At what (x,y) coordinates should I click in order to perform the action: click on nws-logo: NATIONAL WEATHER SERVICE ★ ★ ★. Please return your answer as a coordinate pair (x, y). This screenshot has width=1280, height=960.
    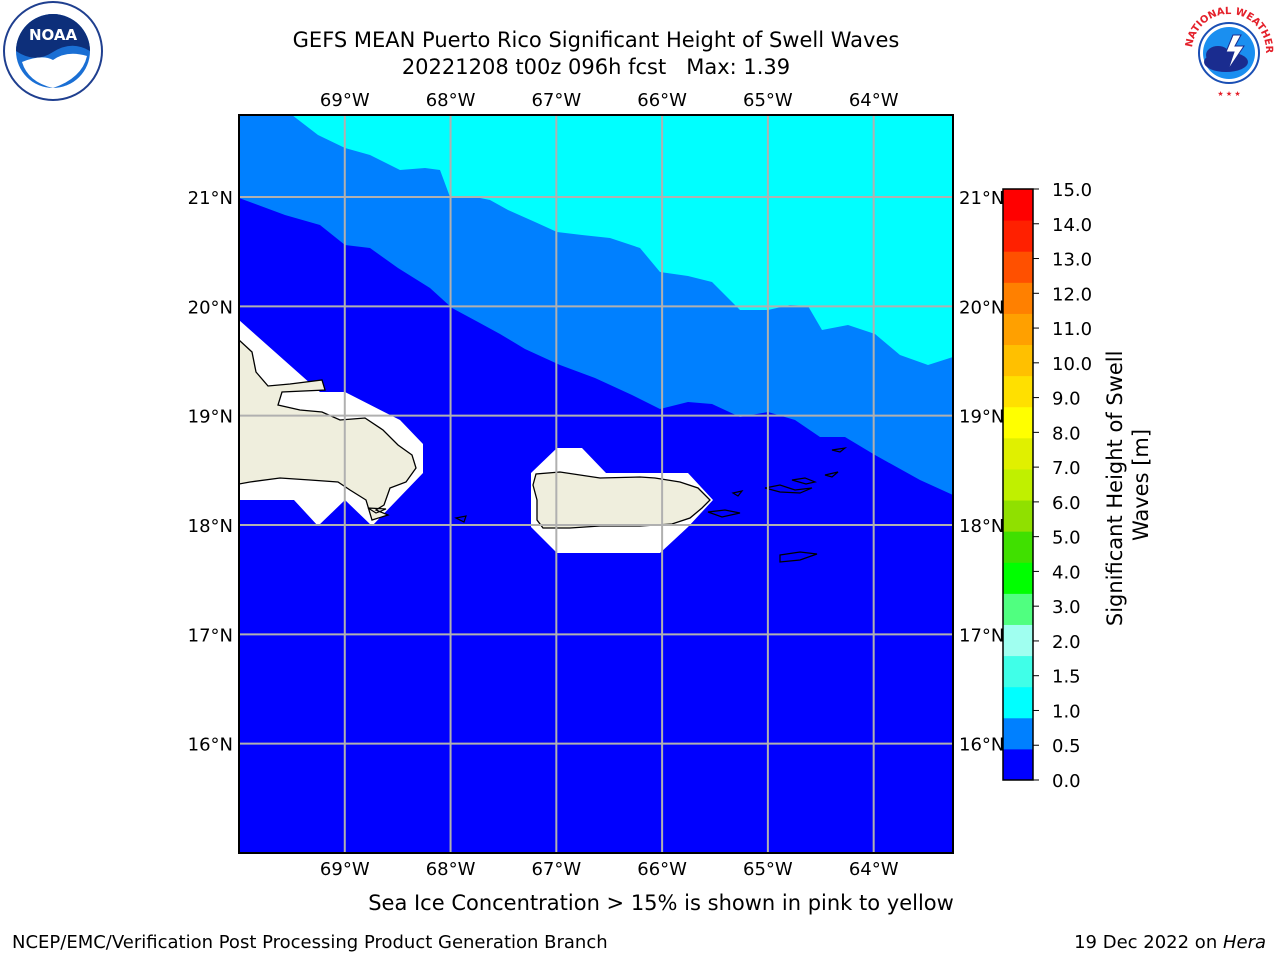
    Looking at the image, I should click on (1227, 49).